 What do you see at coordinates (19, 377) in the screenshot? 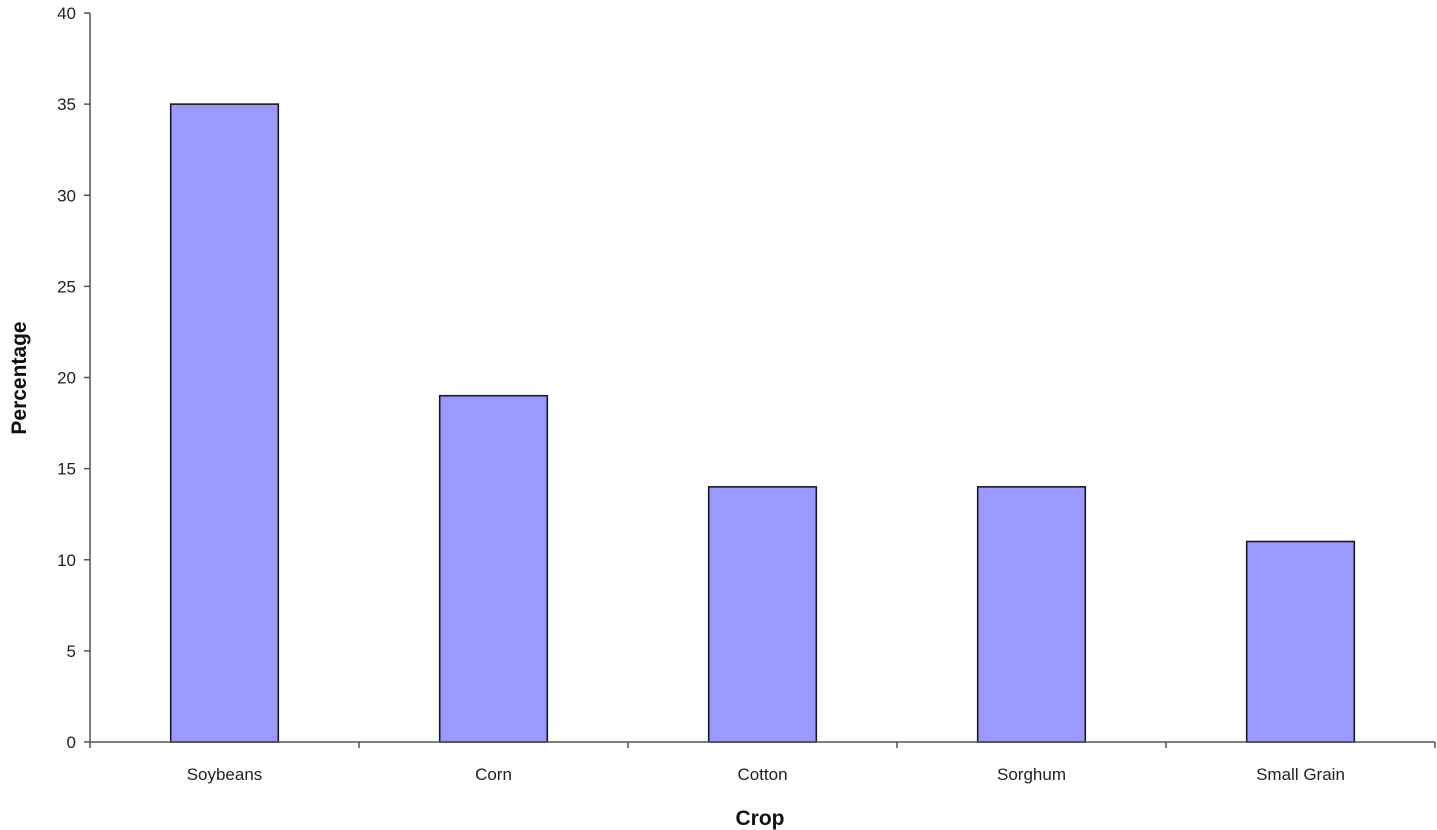
I see `y-axis-title: Percentage` at bounding box center [19, 377].